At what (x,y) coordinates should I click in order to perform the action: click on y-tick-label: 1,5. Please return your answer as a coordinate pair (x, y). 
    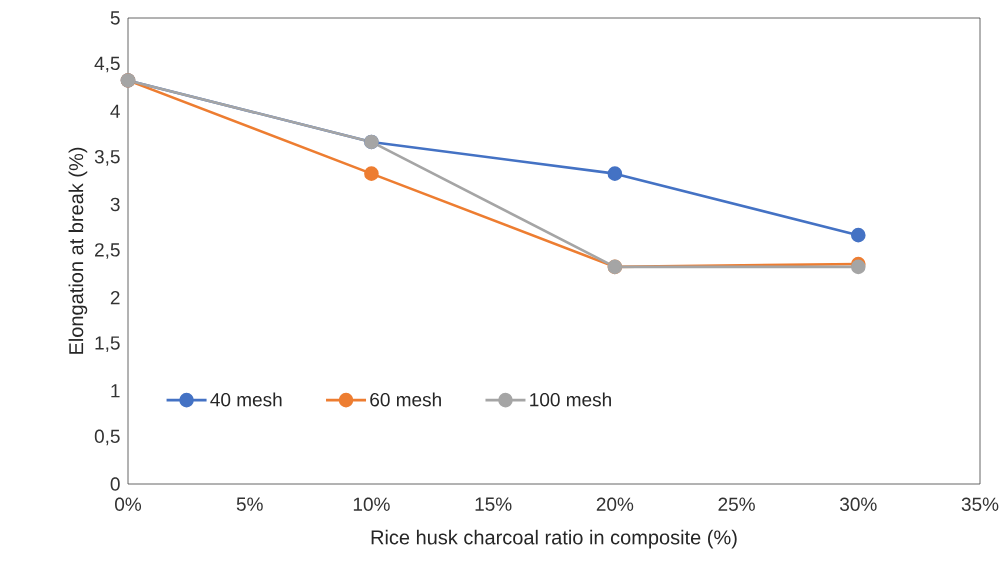
    Looking at the image, I should click on (107, 344).